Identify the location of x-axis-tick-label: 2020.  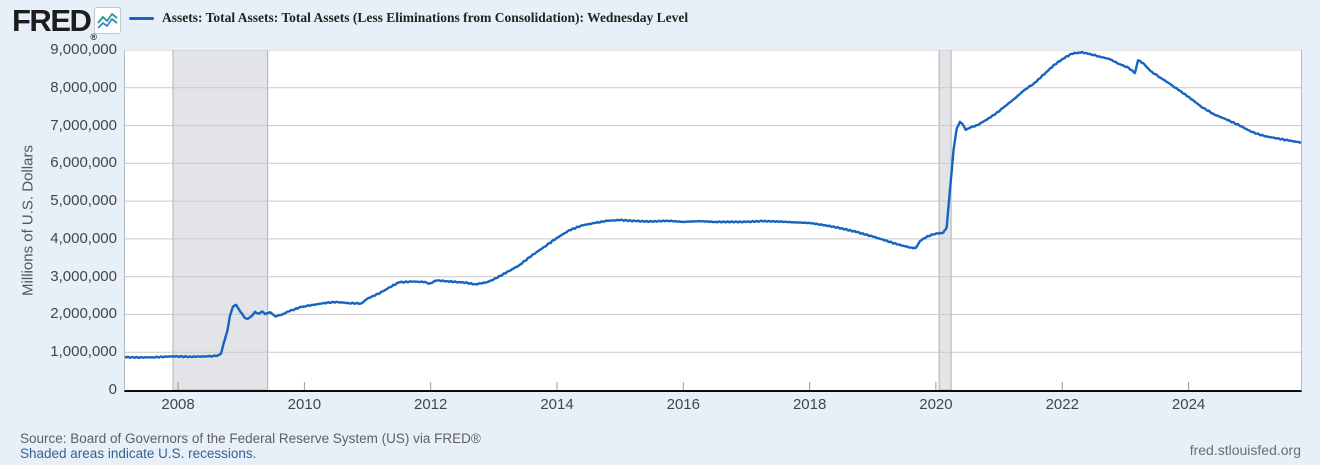
(936, 404).